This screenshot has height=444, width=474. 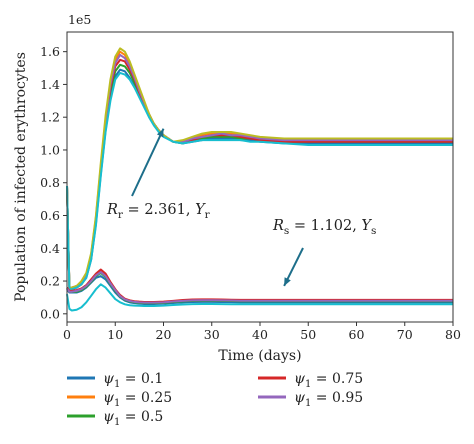 I want to click on annotation-rs-label: Rs = 1.102, Ys, so click(x=324, y=227).